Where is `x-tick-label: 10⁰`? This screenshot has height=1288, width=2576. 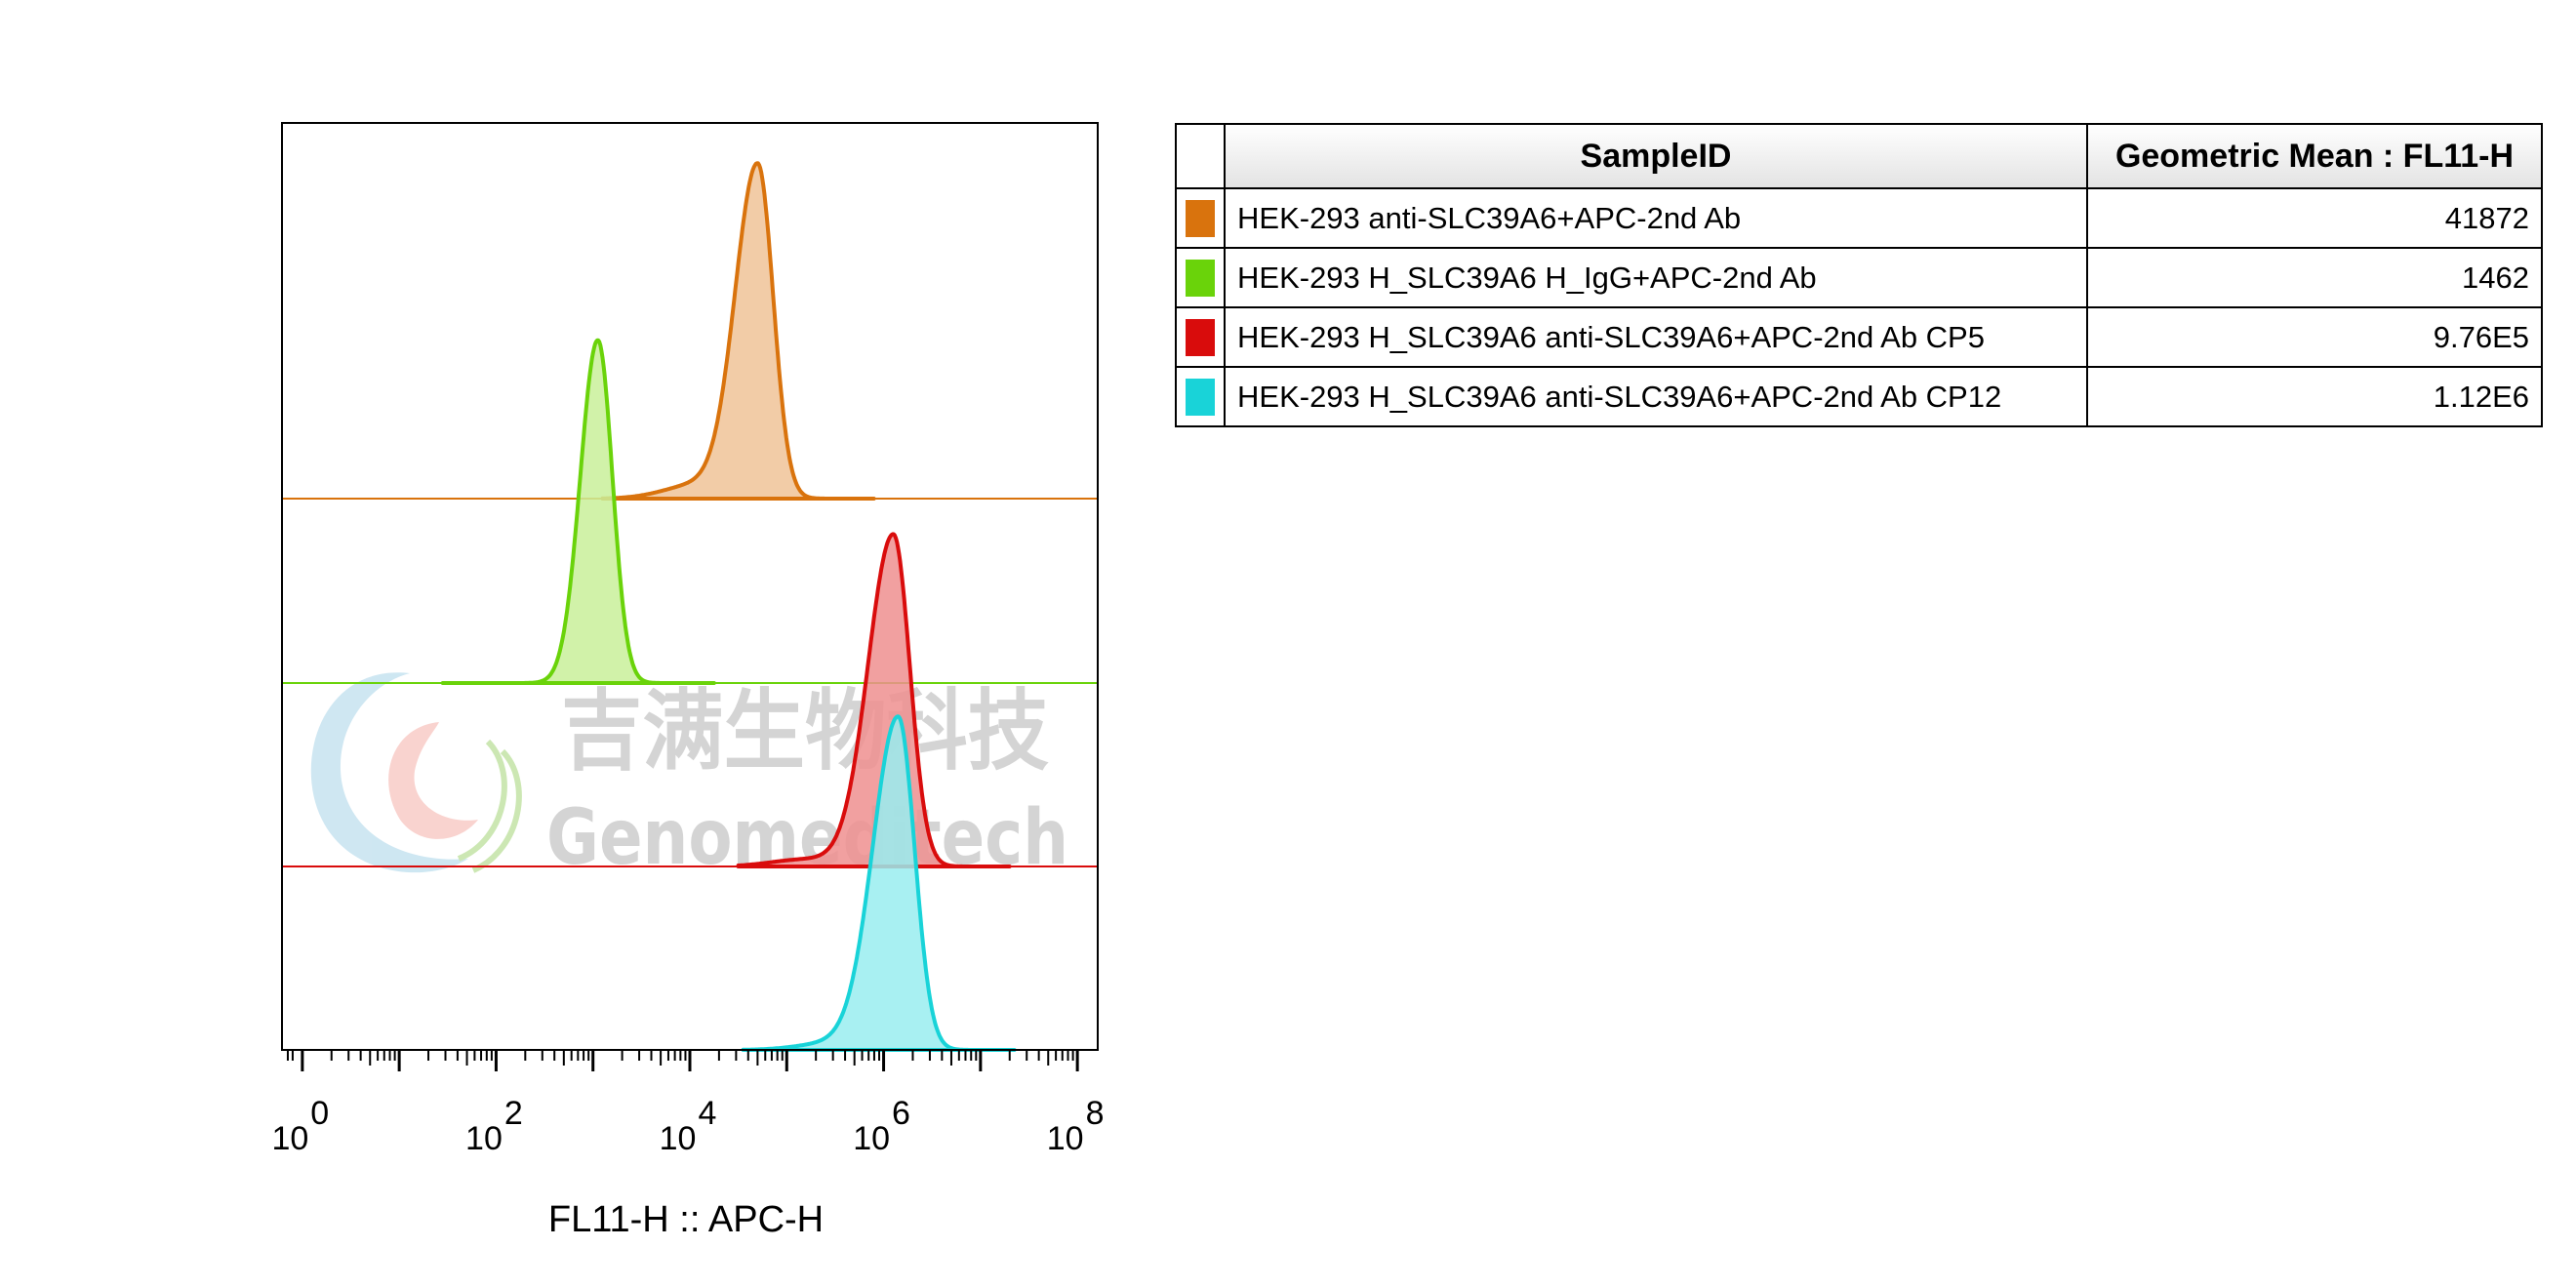
x-tick-label: 10⁰ is located at coordinates (300, 1126).